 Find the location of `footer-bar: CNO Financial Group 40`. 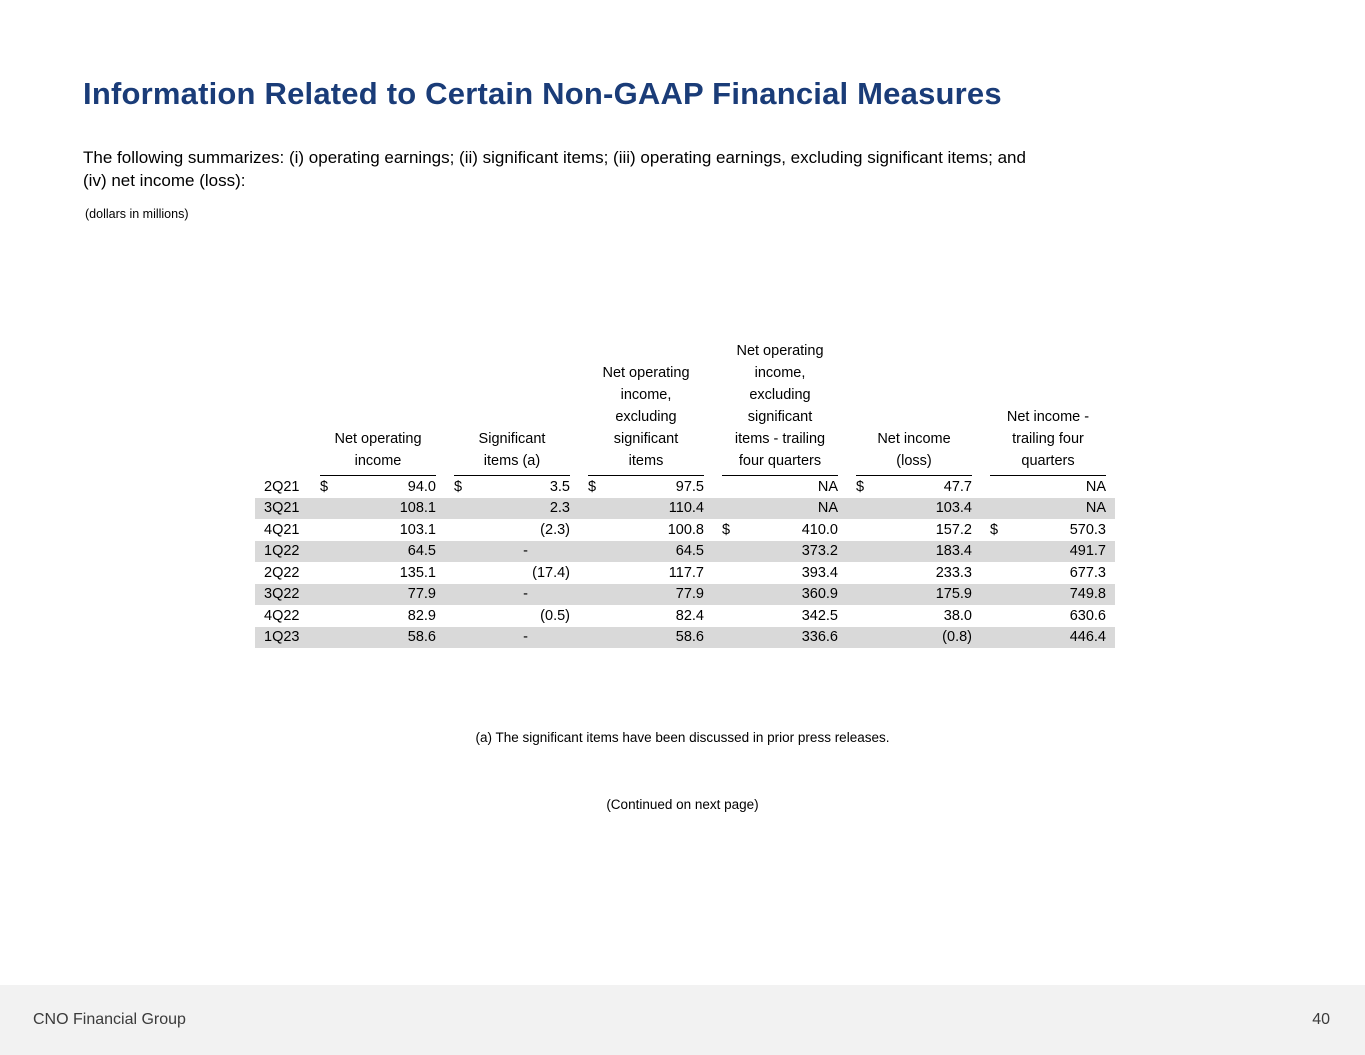

footer-bar: CNO Financial Group 40 is located at coordinates (682, 1020).